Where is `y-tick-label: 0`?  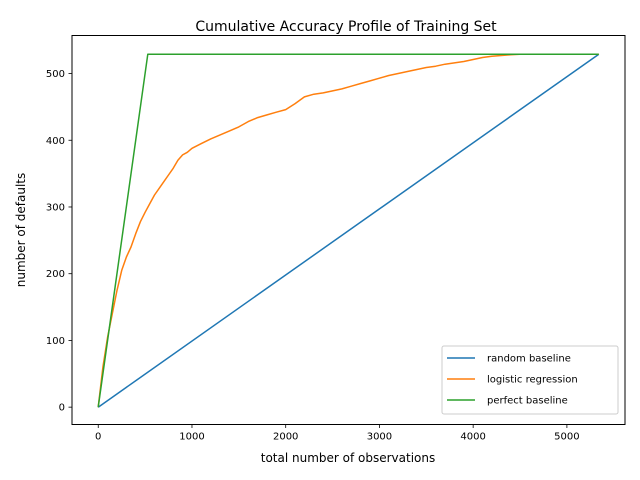 y-tick-label: 0 is located at coordinates (62, 408).